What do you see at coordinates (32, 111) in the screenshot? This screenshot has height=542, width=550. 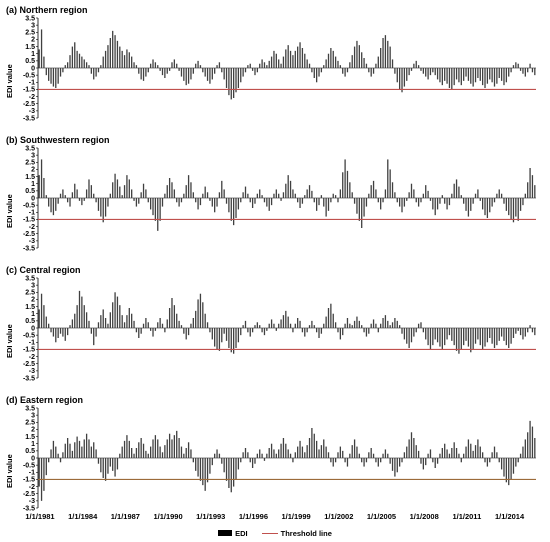 I see `panel-a-ytick: -3` at bounding box center [32, 111].